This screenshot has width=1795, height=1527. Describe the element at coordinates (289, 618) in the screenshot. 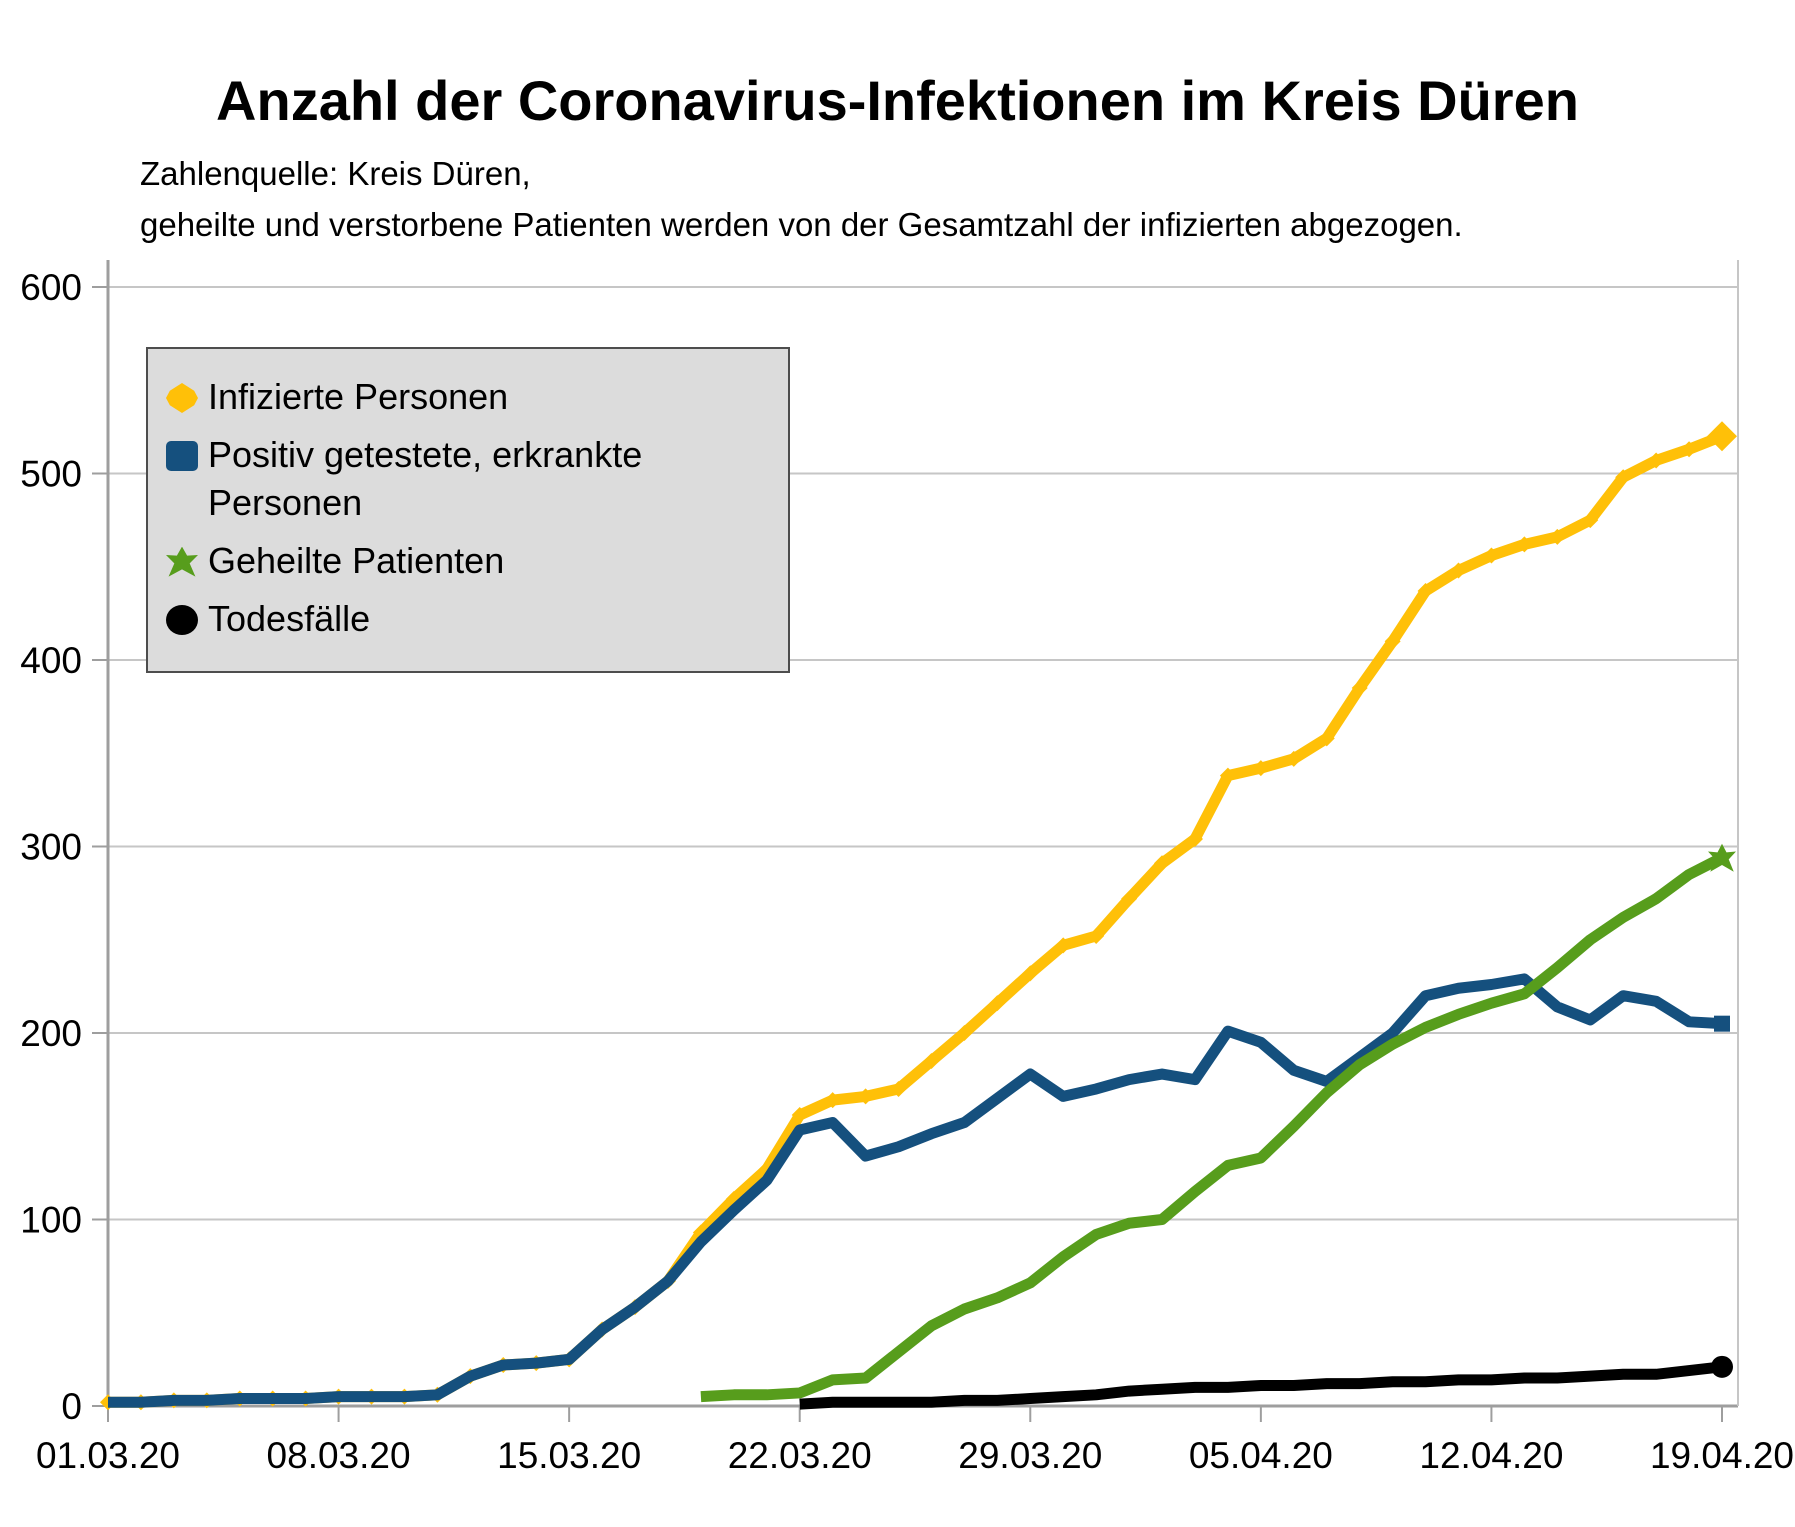

I see `legend-label: Todesfälle` at that location.